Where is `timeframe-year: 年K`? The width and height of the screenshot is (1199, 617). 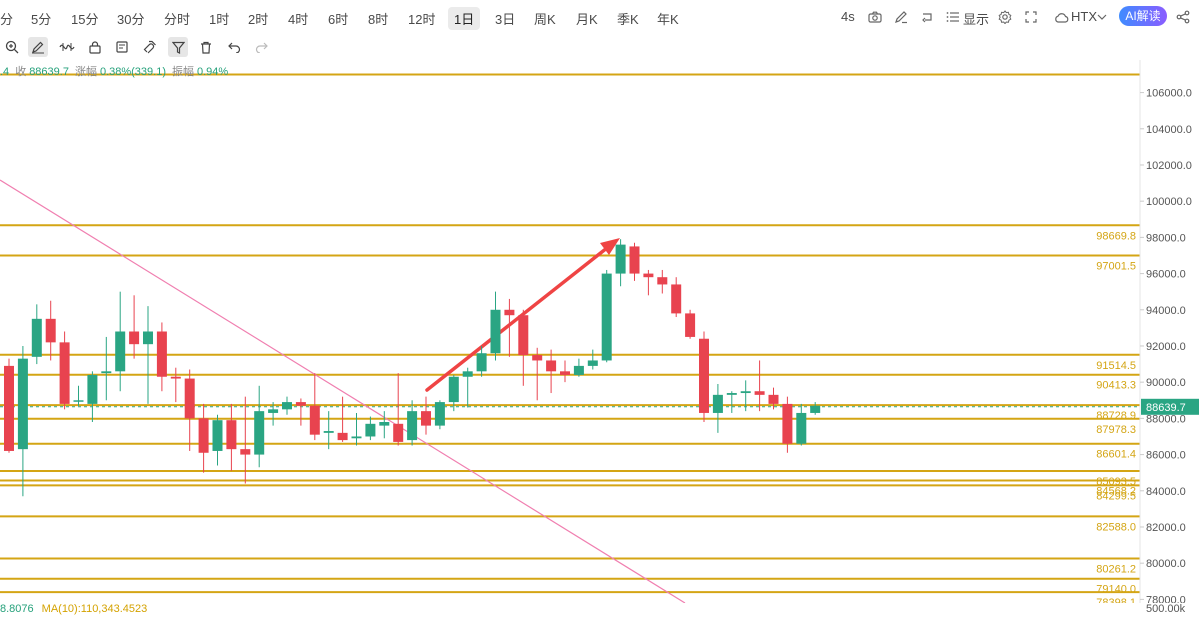
timeframe-year: 年K is located at coordinates (668, 19).